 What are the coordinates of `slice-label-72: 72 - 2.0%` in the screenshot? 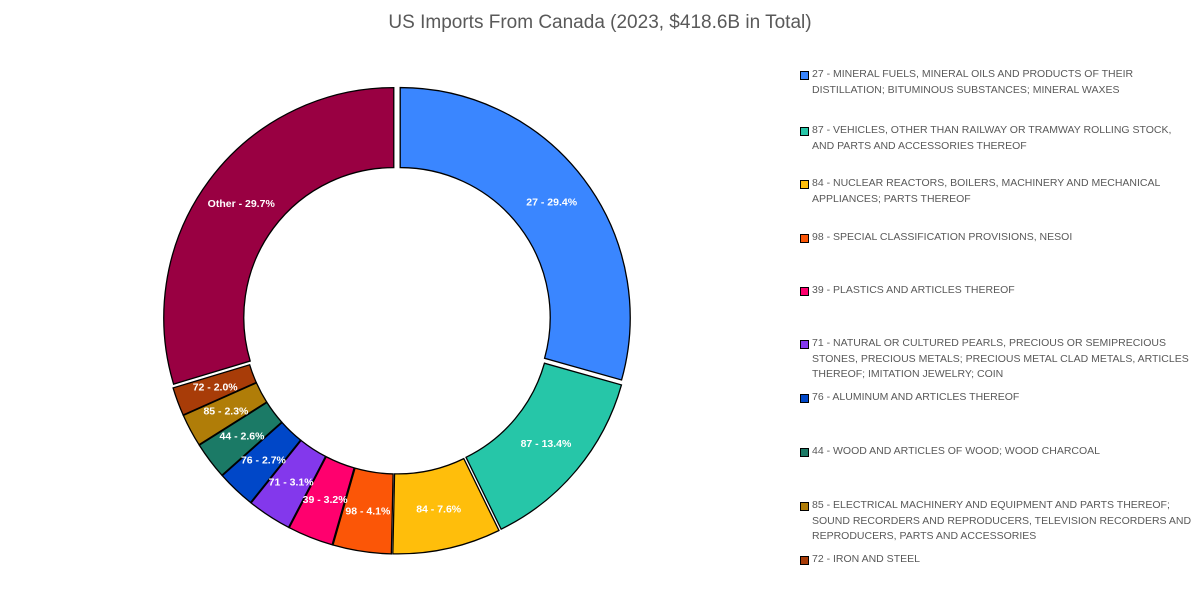 It's located at (216, 387).